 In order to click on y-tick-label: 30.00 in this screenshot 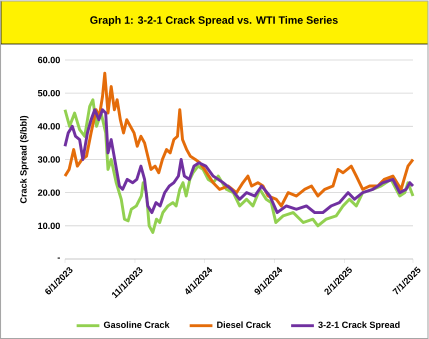, I will do `click(49, 159)`.